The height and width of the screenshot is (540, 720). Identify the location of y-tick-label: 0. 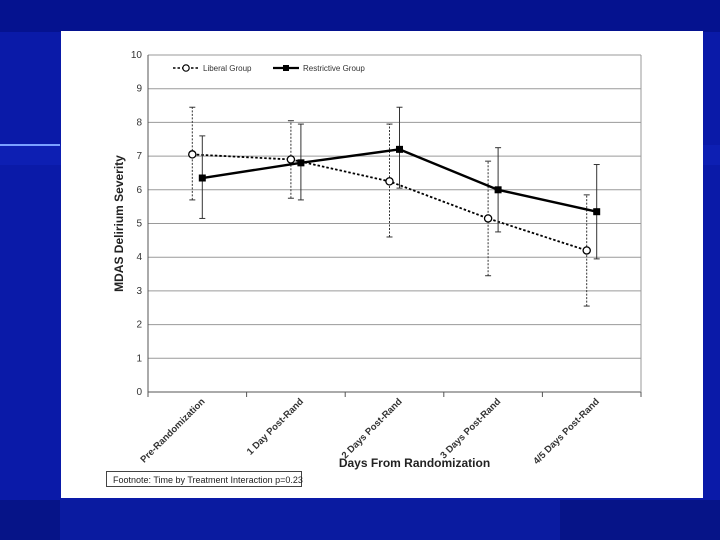
(139, 392).